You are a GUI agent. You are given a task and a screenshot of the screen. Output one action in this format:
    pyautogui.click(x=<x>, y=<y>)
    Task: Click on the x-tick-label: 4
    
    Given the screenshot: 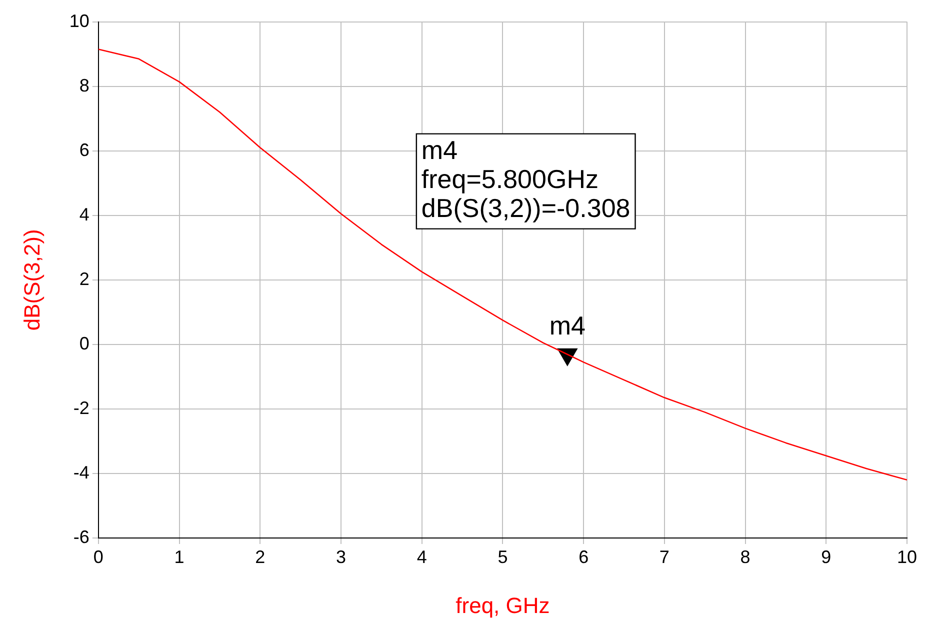 What is the action you would take?
    pyautogui.click(x=421, y=556)
    